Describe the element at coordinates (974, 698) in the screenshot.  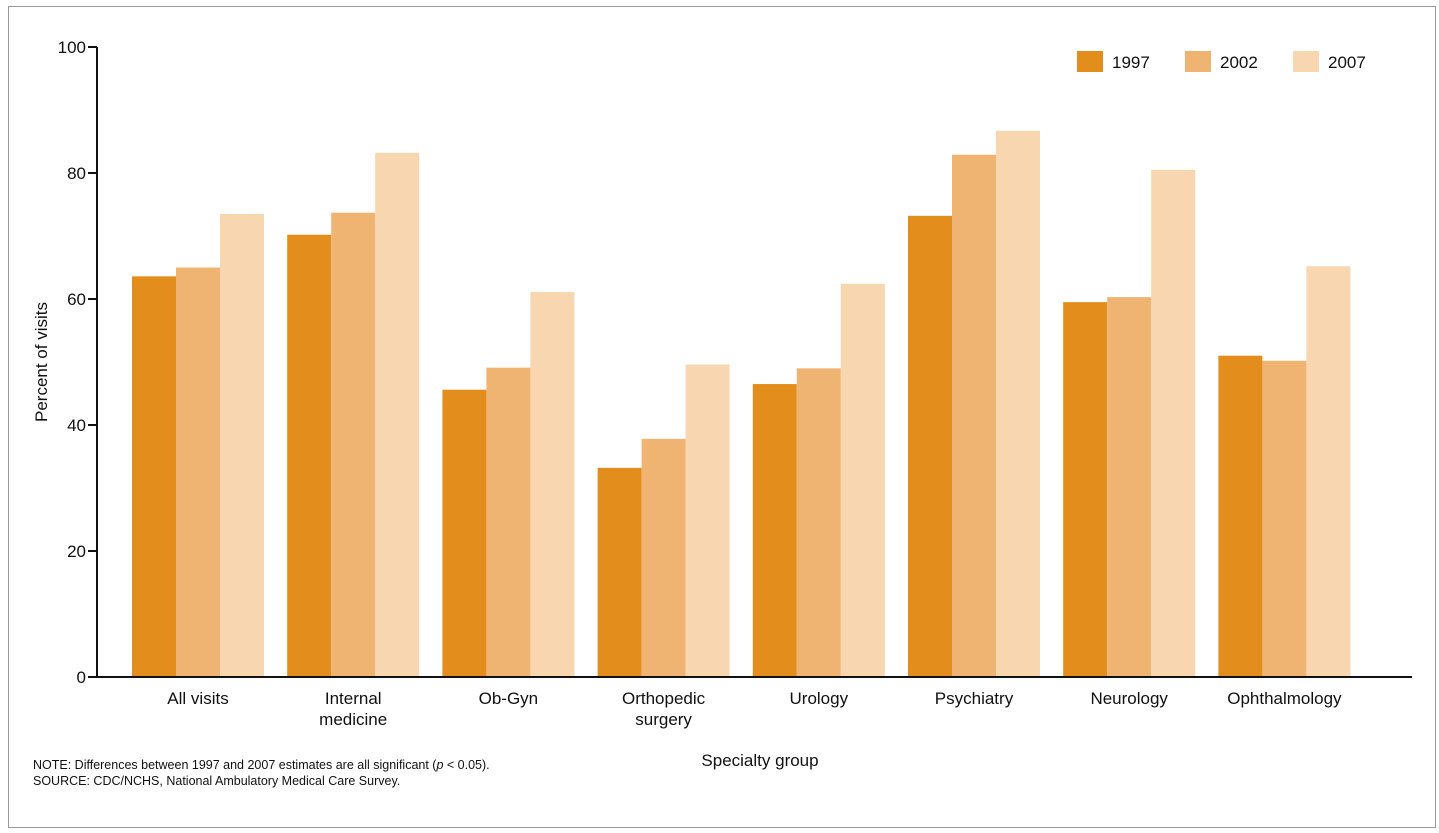
I see `x-tick-label-5-0: Psychiatry` at that location.